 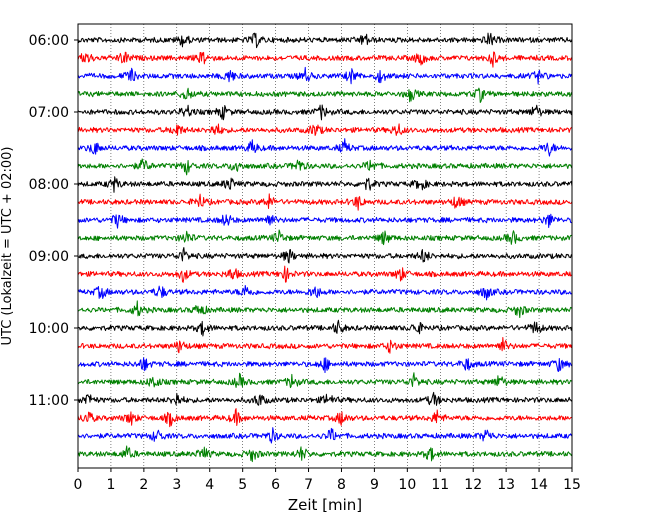 What do you see at coordinates (473, 485) in the screenshot?
I see `x-tick-label: 12` at bounding box center [473, 485].